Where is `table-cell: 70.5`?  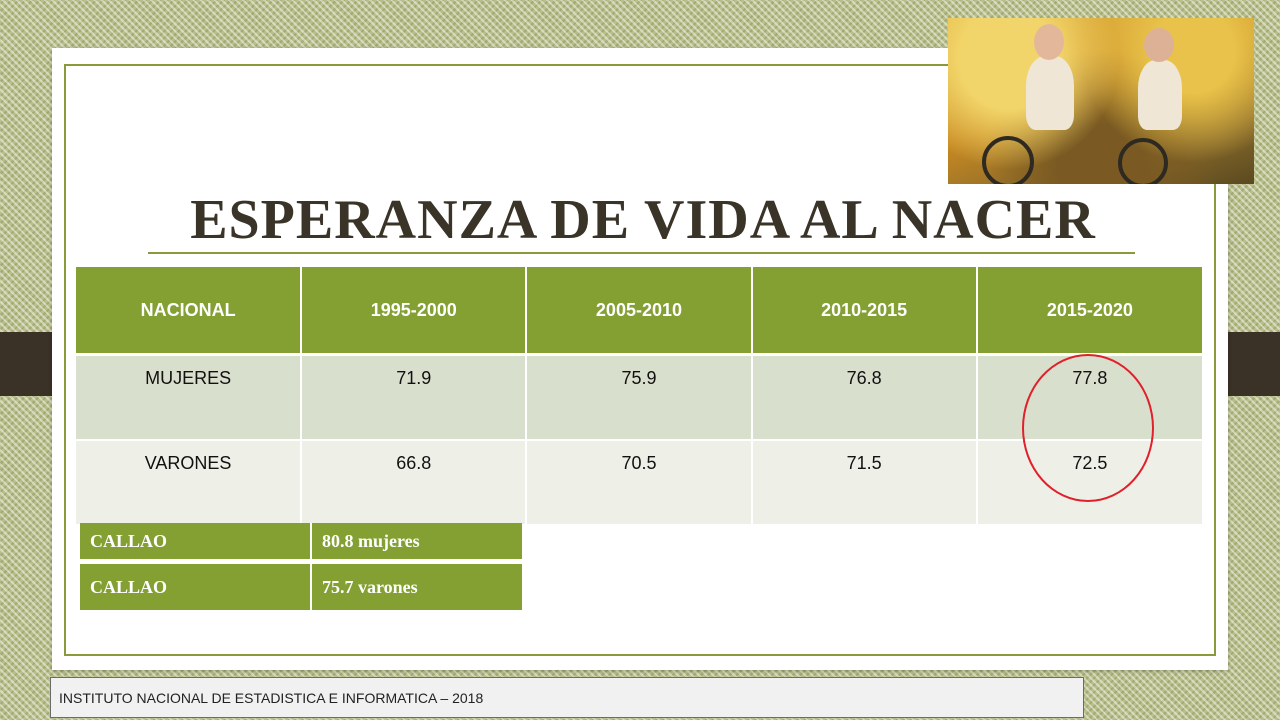 table-cell: 70.5 is located at coordinates (639, 483).